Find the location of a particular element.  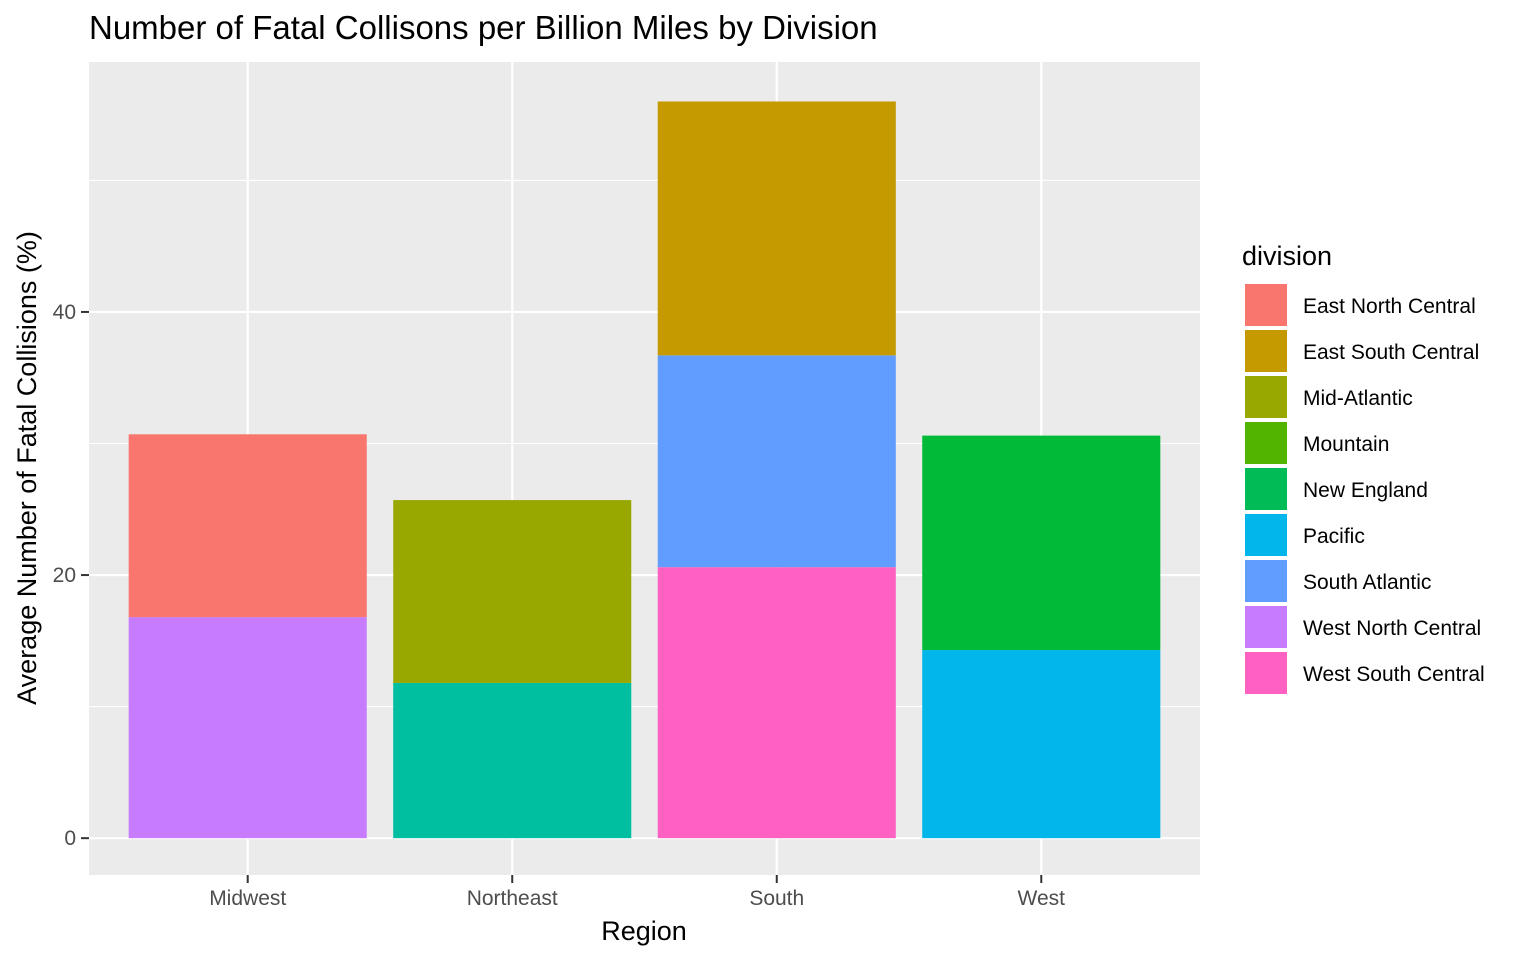

legend-label: Pacific is located at coordinates (1334, 536).